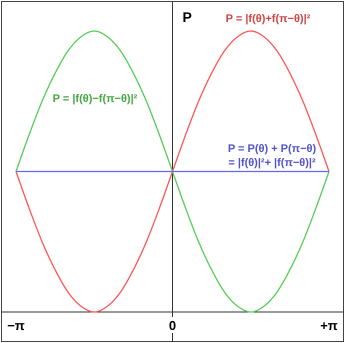 The width and height of the screenshot is (345, 343). What do you see at coordinates (272, 156) in the screenshot?
I see `series-label: P = P(θ) + P(π−θ) = |f(θ)|²+ |f(π−θ)|²` at bounding box center [272, 156].